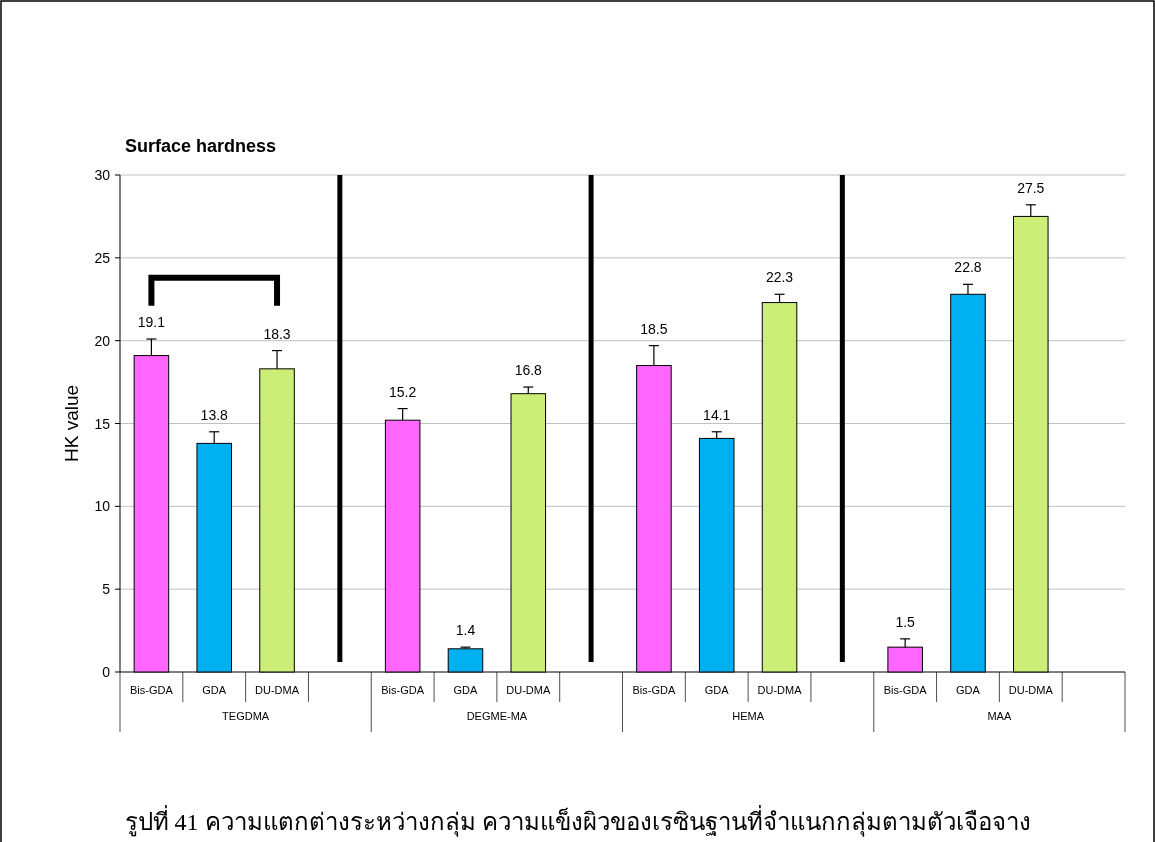 The width and height of the screenshot is (1155, 842). I want to click on y-axis-title: HK value, so click(71, 423).